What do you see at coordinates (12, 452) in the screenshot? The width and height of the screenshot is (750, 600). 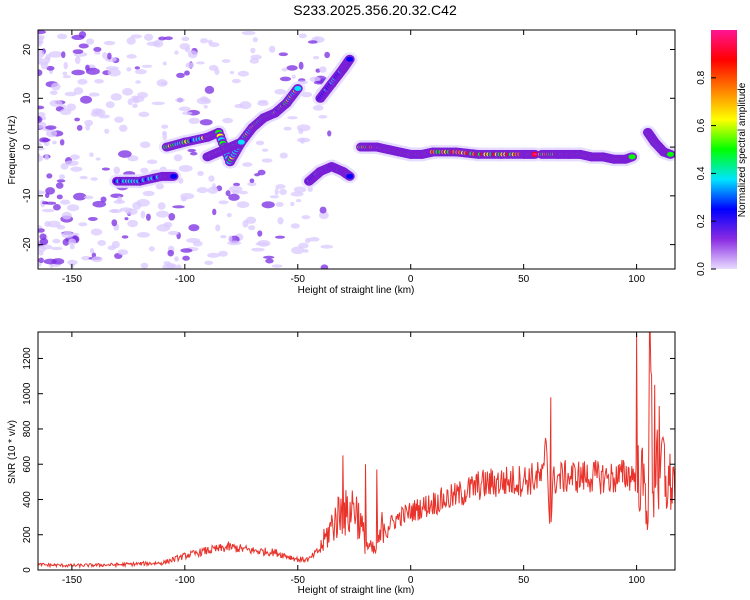 I see `snr-y-label: SNR (10 * v/v)` at bounding box center [12, 452].